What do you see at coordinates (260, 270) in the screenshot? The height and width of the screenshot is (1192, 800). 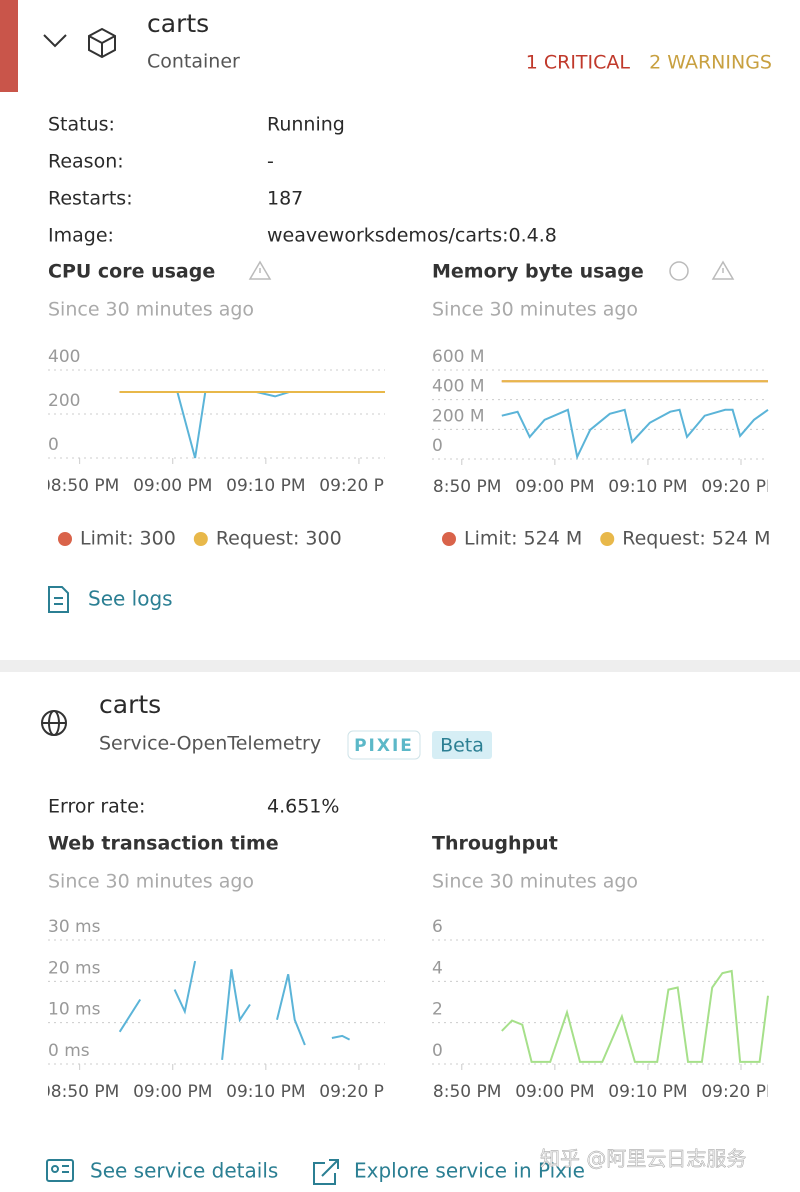 I see `cpu-warning-icon` at bounding box center [260, 270].